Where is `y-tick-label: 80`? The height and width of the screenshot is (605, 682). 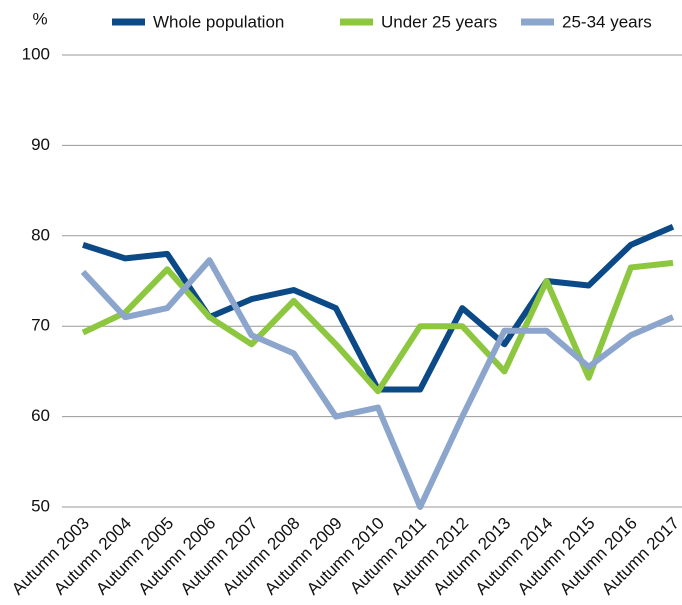 y-tick-label: 80 is located at coordinates (40, 234).